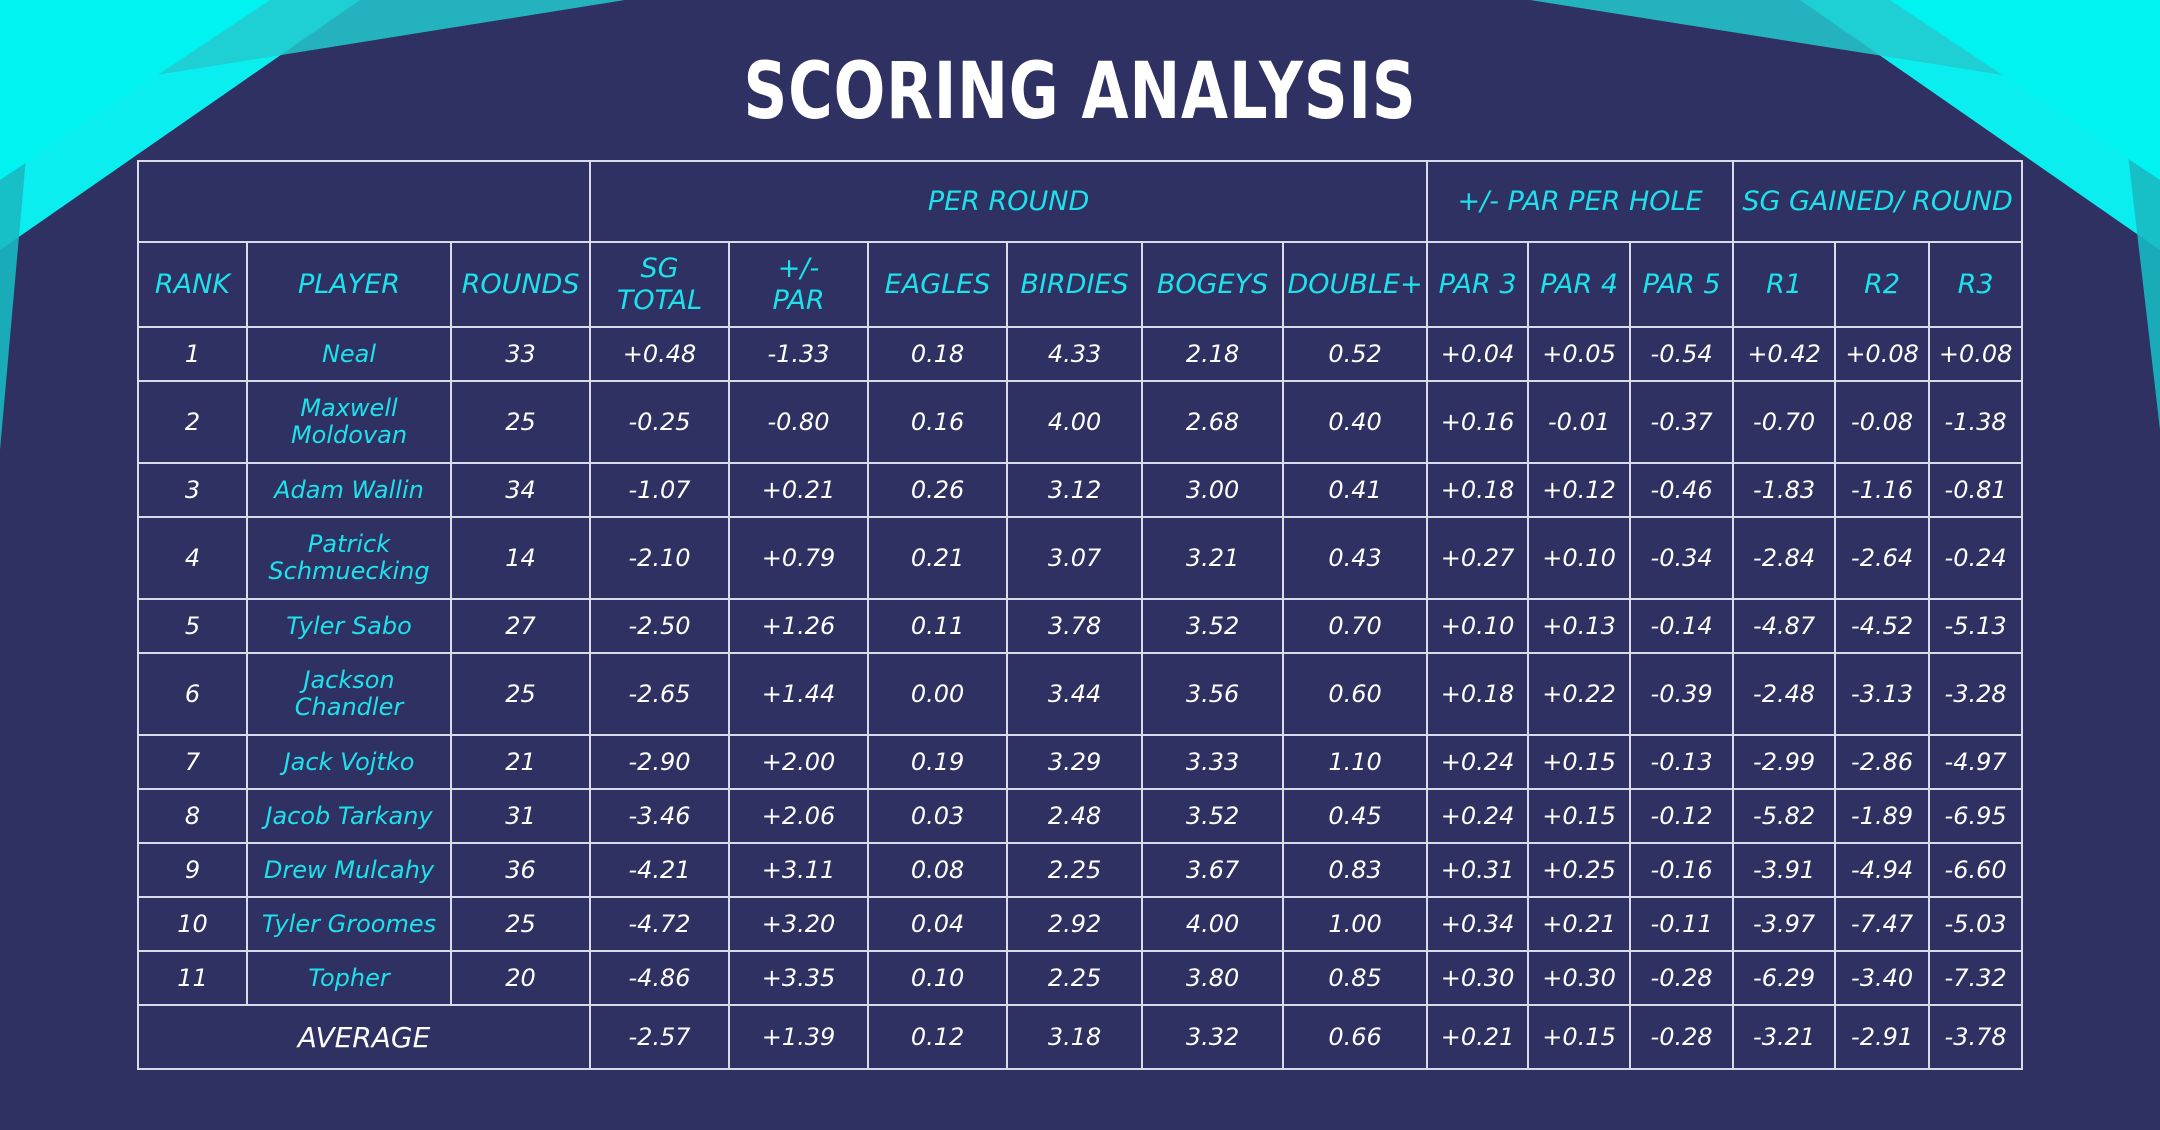  Describe the element at coordinates (660, 978) in the screenshot. I see `cell-sg-total: -4.86` at that location.